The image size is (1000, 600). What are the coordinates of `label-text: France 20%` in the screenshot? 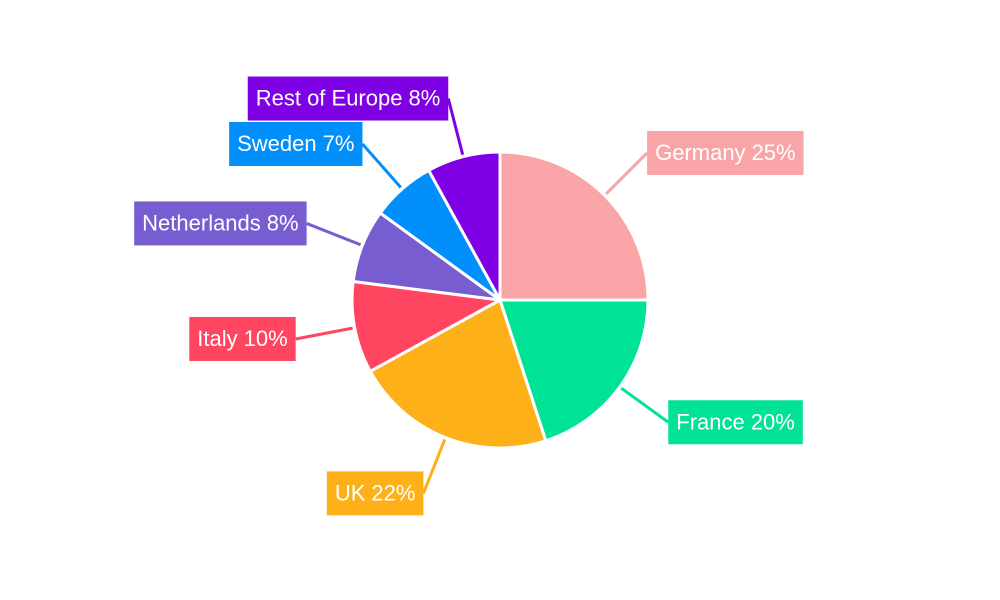 It's located at (735, 421).